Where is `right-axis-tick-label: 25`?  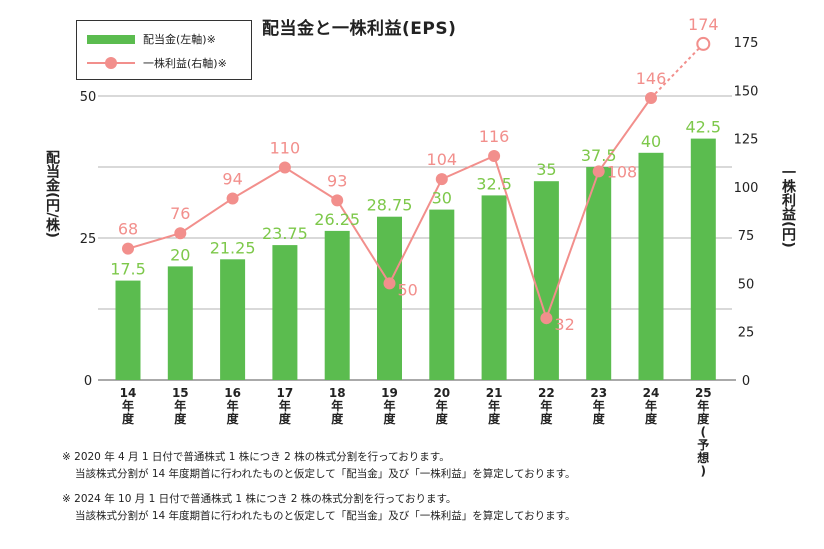 right-axis-tick-label: 25 is located at coordinates (746, 333).